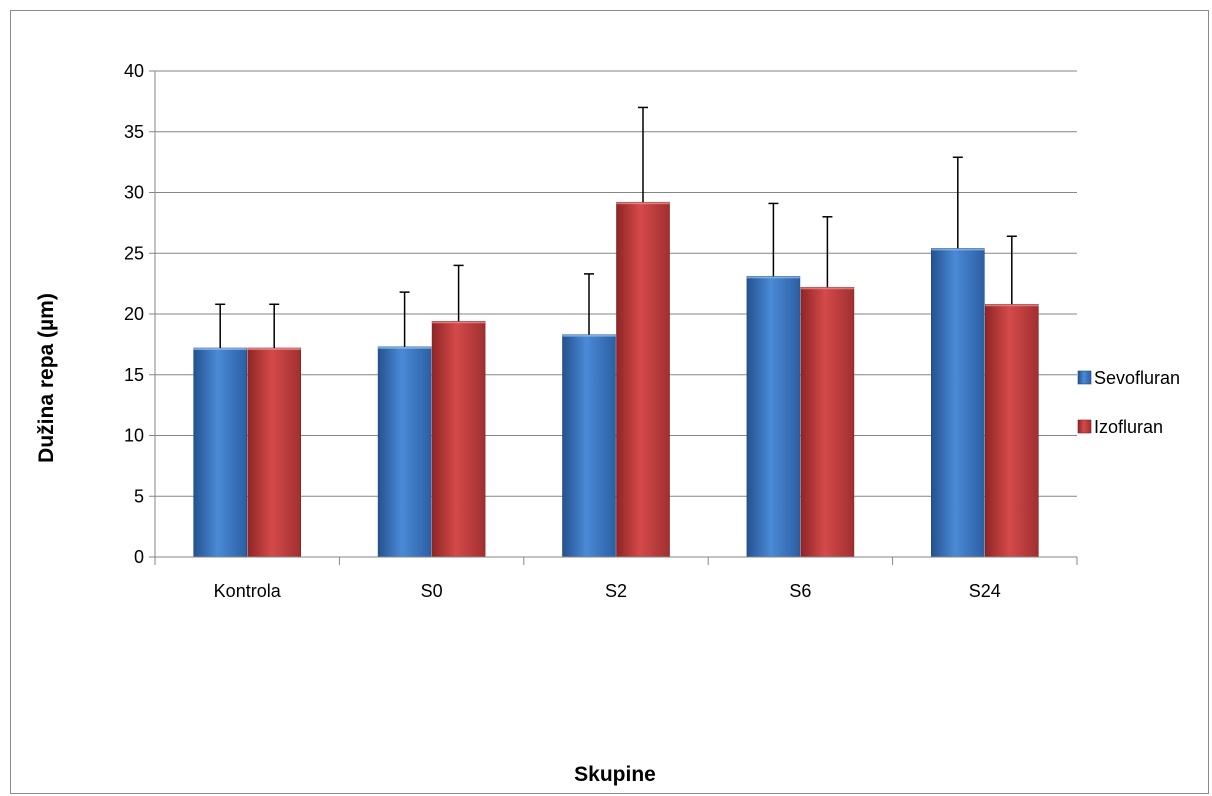 This screenshot has height=796, width=1212. What do you see at coordinates (1011, 430) in the screenshot?
I see `bar-izofluran-s24` at bounding box center [1011, 430].